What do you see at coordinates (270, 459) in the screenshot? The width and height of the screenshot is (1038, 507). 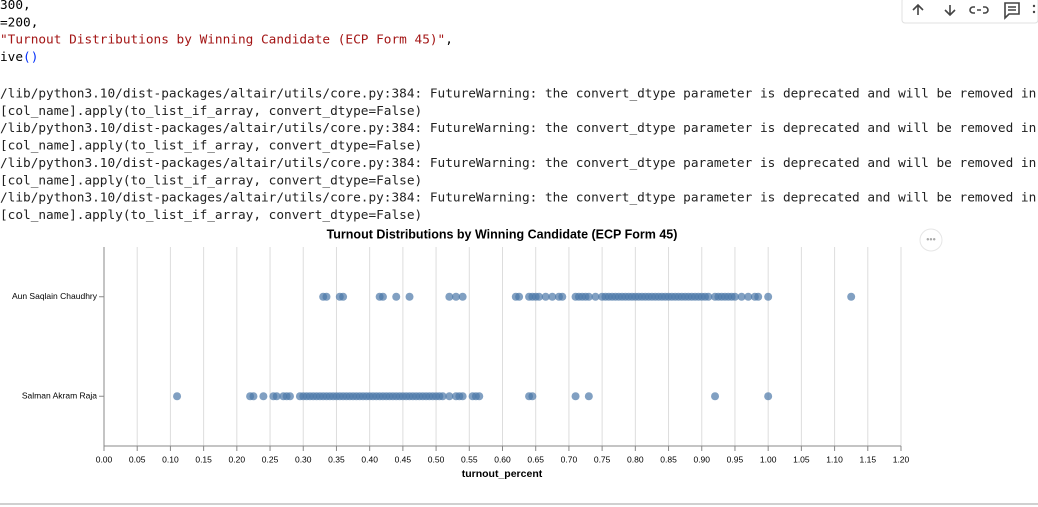 I see `x-tick-label: 0.25` at bounding box center [270, 459].